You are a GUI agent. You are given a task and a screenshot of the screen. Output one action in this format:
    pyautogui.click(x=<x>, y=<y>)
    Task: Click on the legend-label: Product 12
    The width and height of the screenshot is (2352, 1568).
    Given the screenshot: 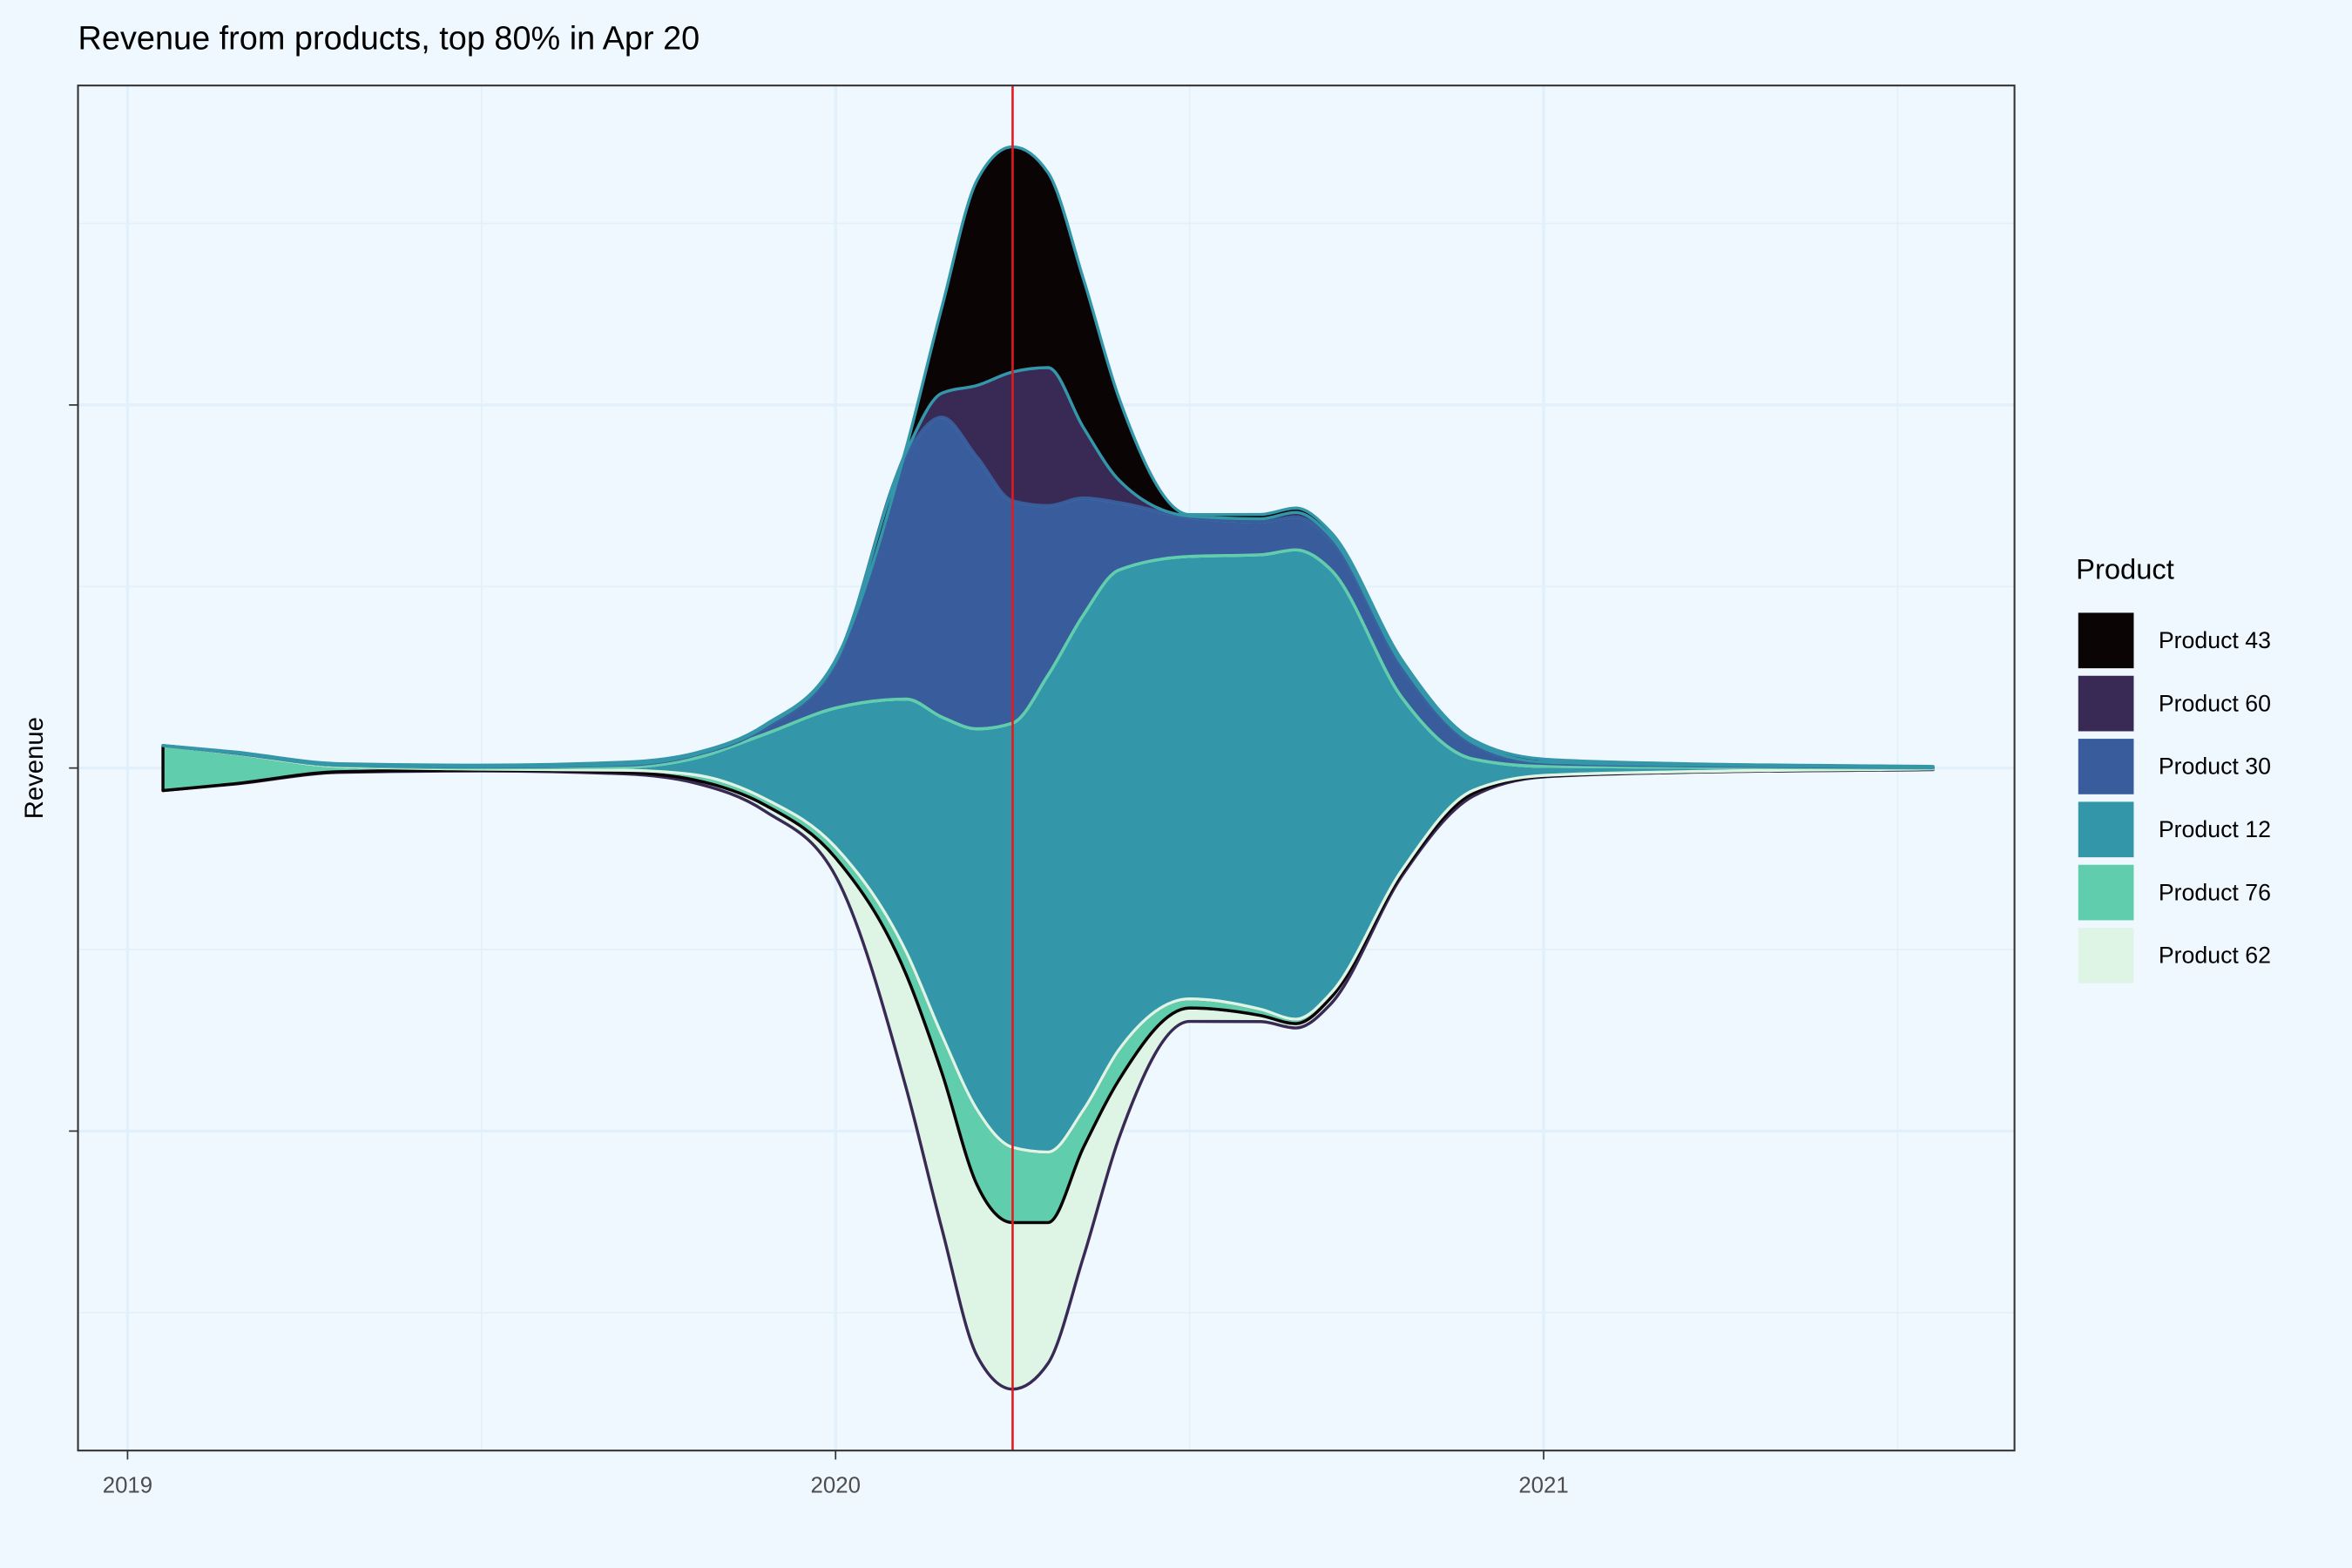 What is the action you would take?
    pyautogui.click(x=2215, y=829)
    